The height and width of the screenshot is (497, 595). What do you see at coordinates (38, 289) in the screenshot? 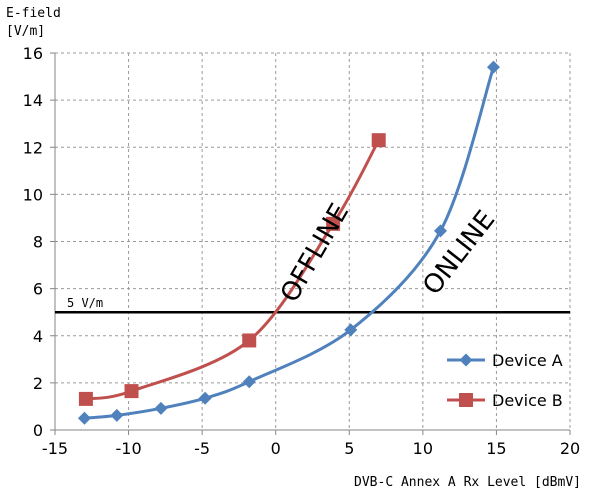
I see `y-tick-label: 6` at bounding box center [38, 289].